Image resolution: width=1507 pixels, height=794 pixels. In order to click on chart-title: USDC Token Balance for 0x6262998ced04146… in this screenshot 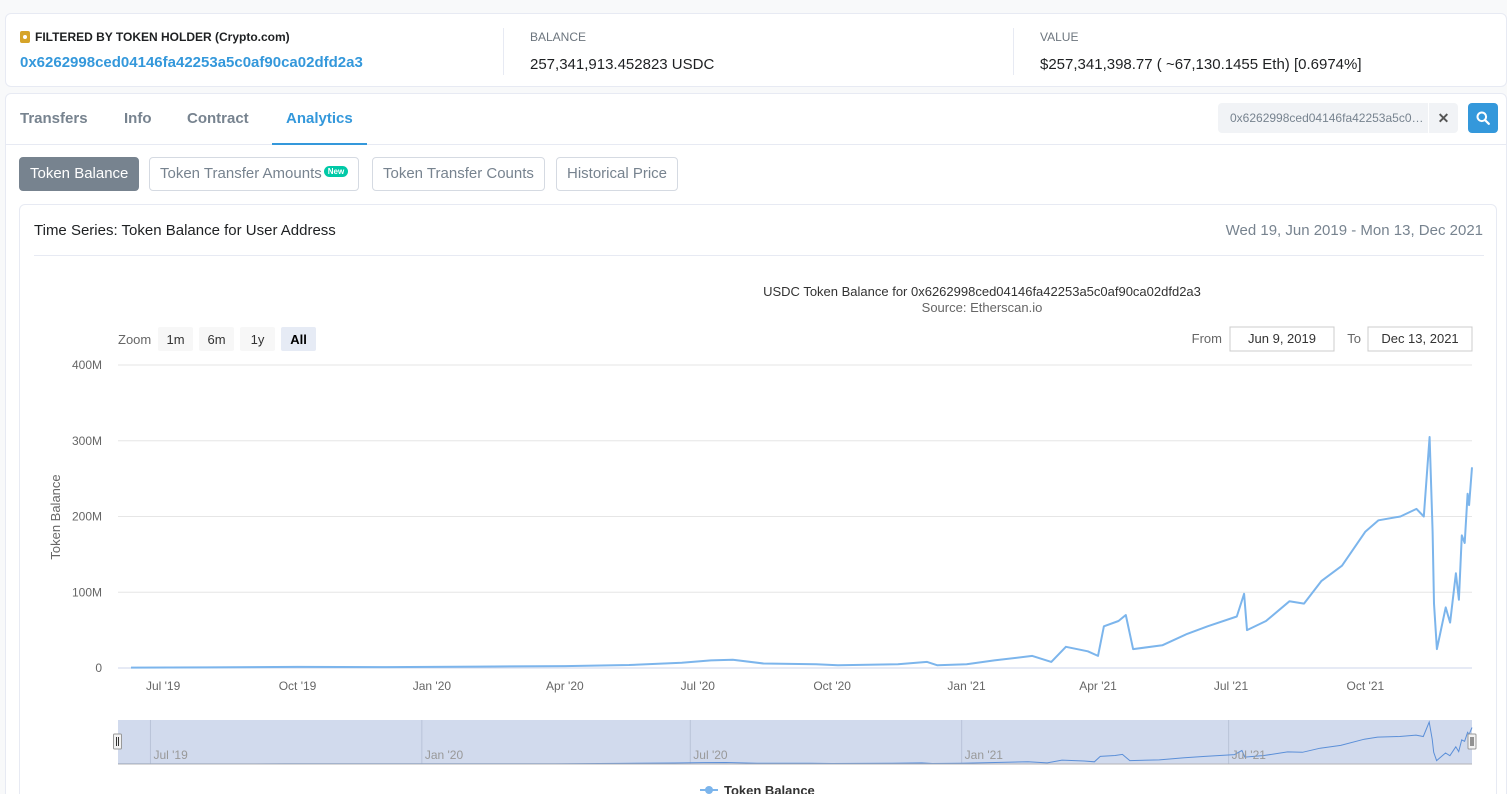, I will do `click(982, 291)`.